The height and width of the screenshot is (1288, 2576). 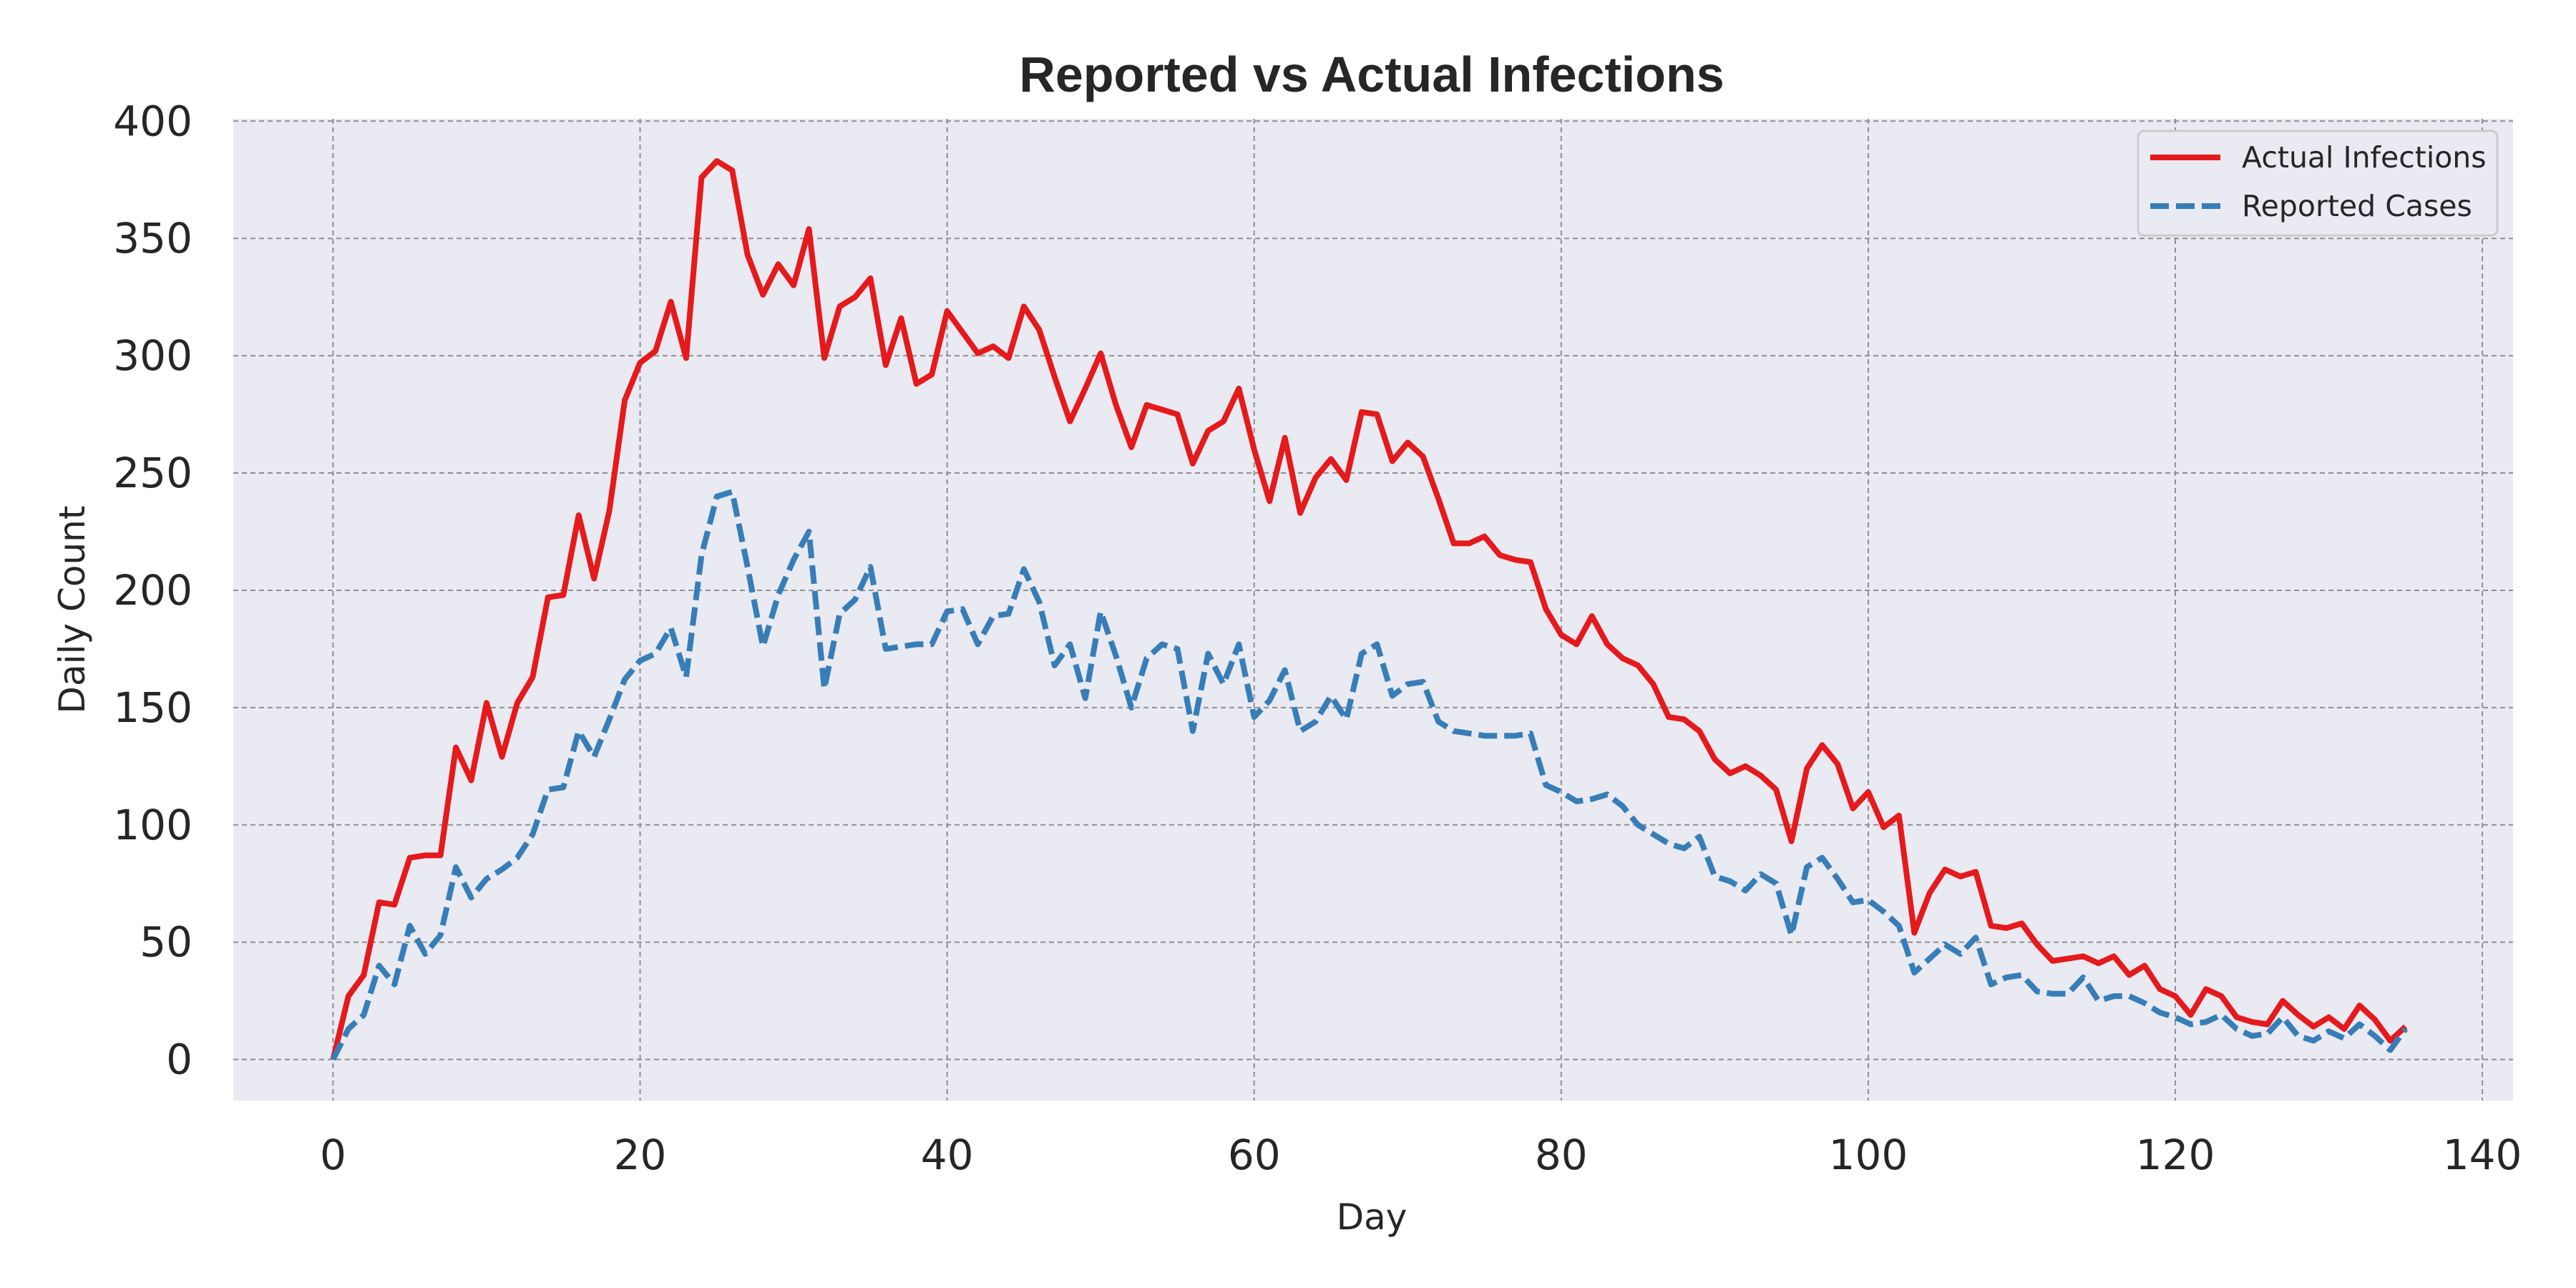 What do you see at coordinates (152, 707) in the screenshot?
I see `y-tick-label: 150` at bounding box center [152, 707].